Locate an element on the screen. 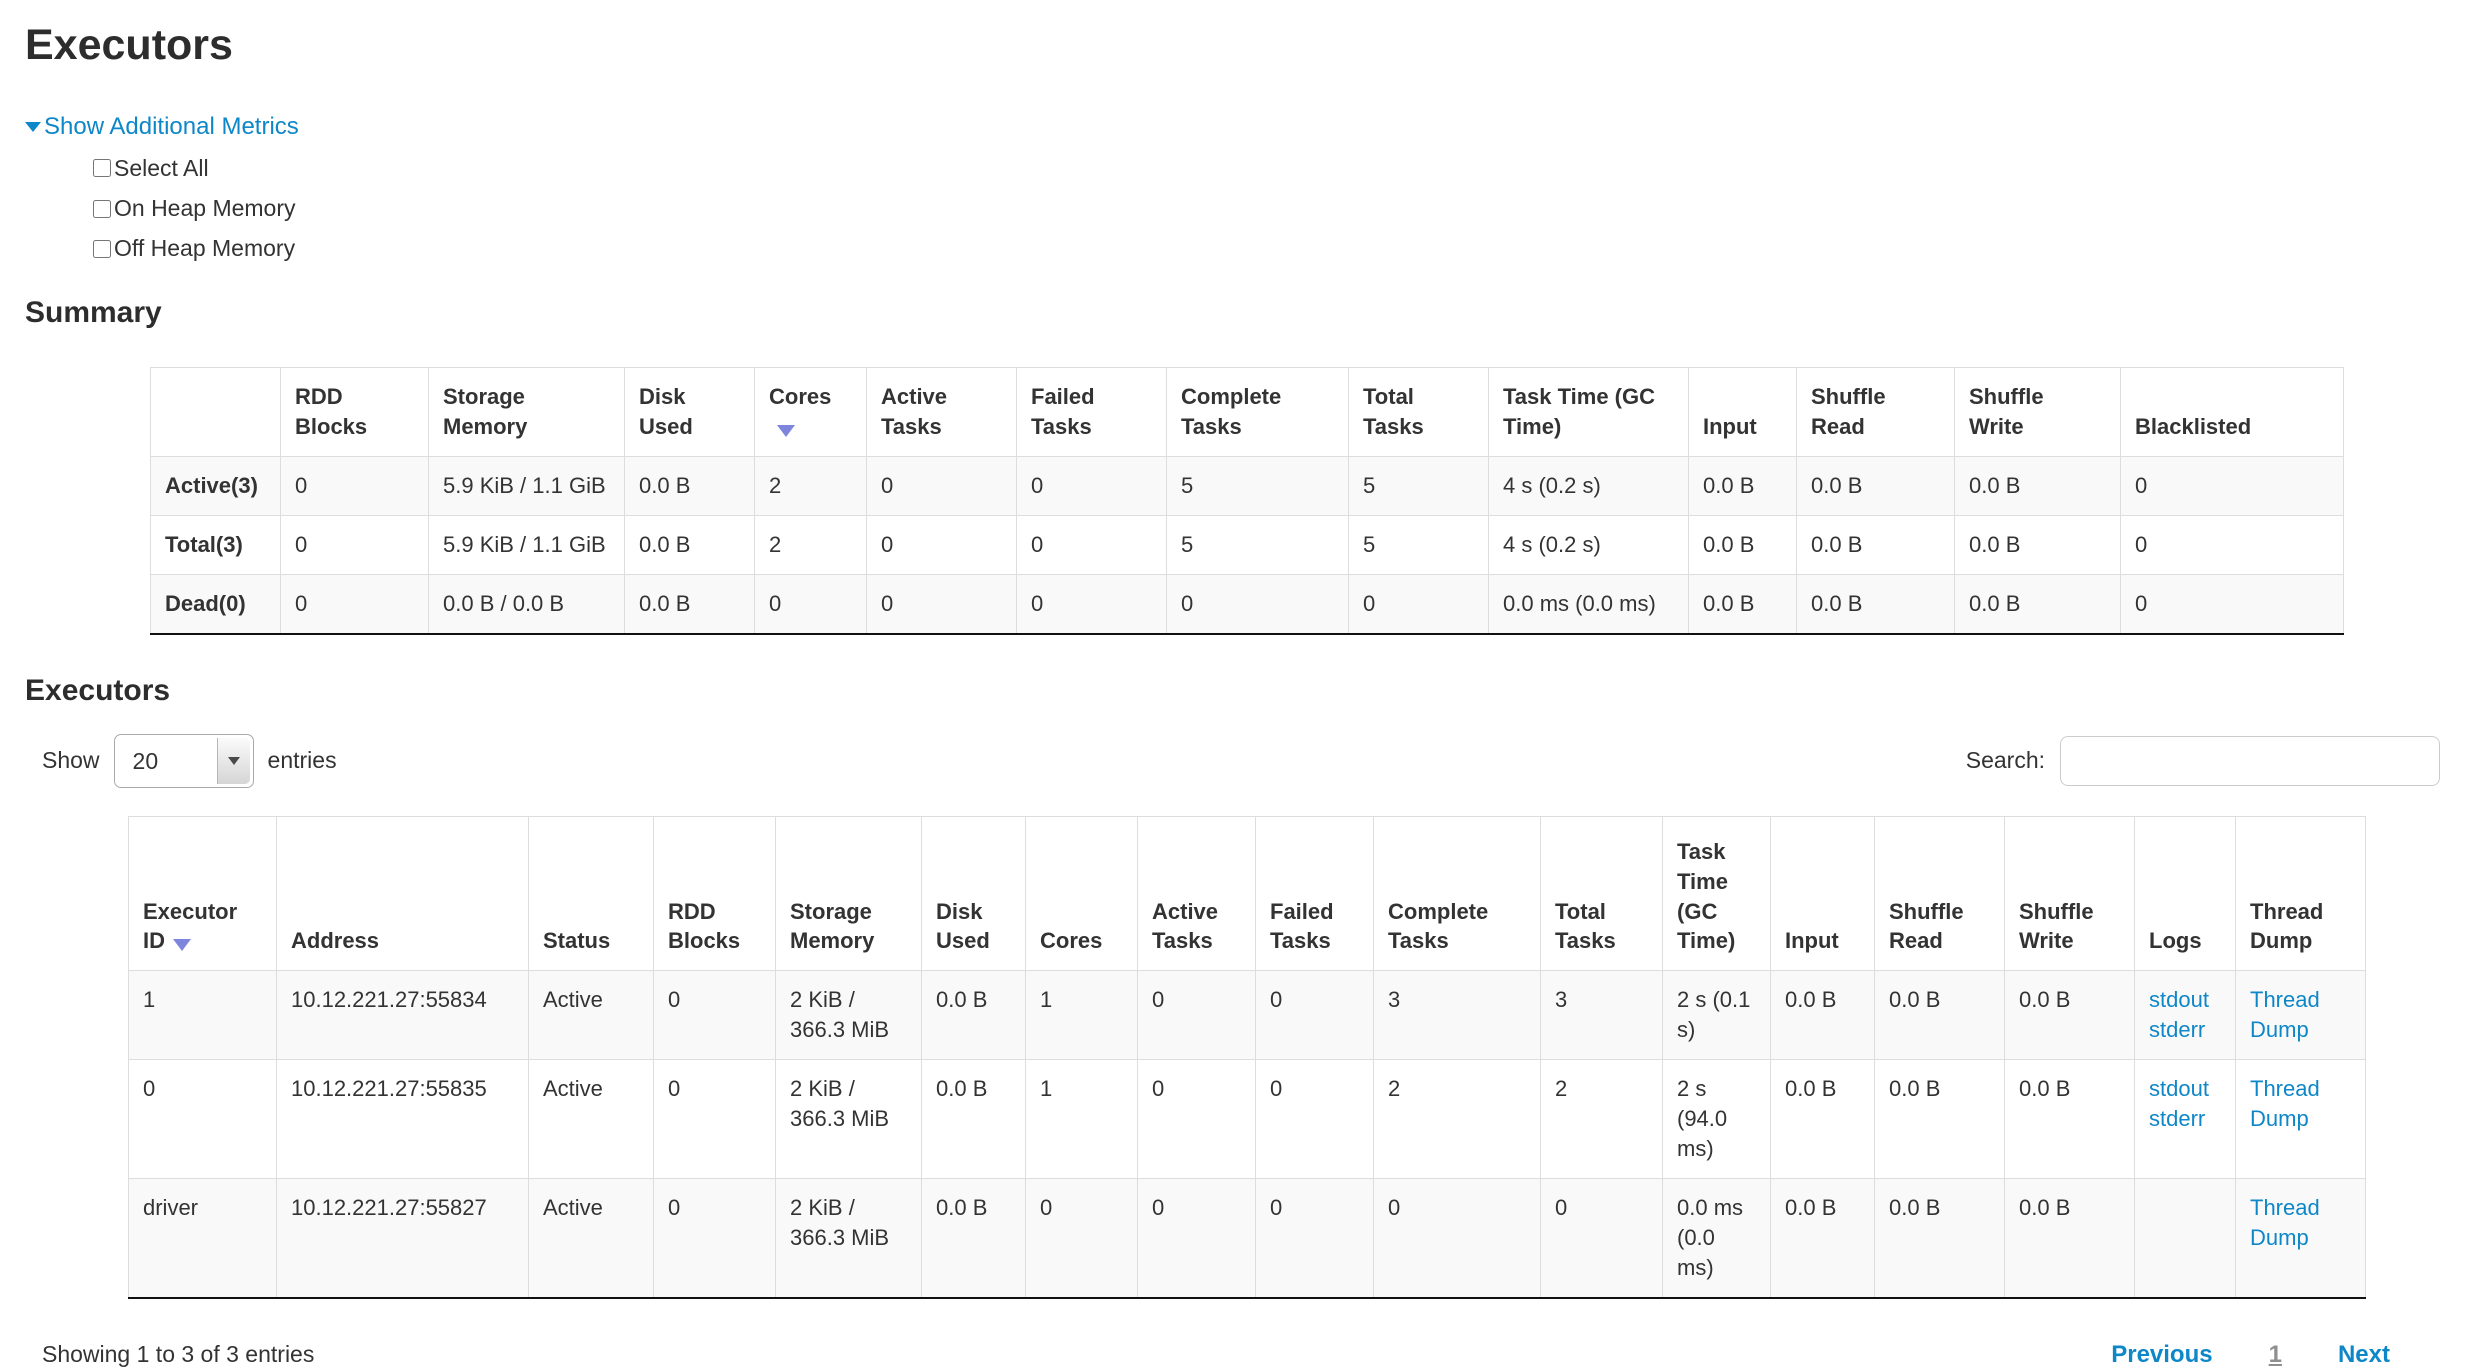 The image size is (2466, 1371). summary-col-disk-used: Disk Used is located at coordinates (689, 412).